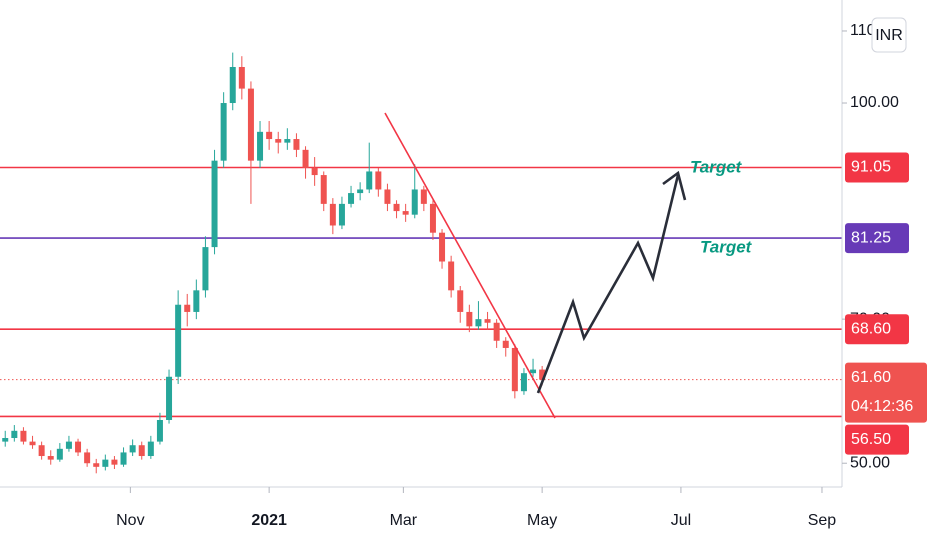 This screenshot has height=550, width=932. I want to click on time-axis-bg, so click(421, 518).